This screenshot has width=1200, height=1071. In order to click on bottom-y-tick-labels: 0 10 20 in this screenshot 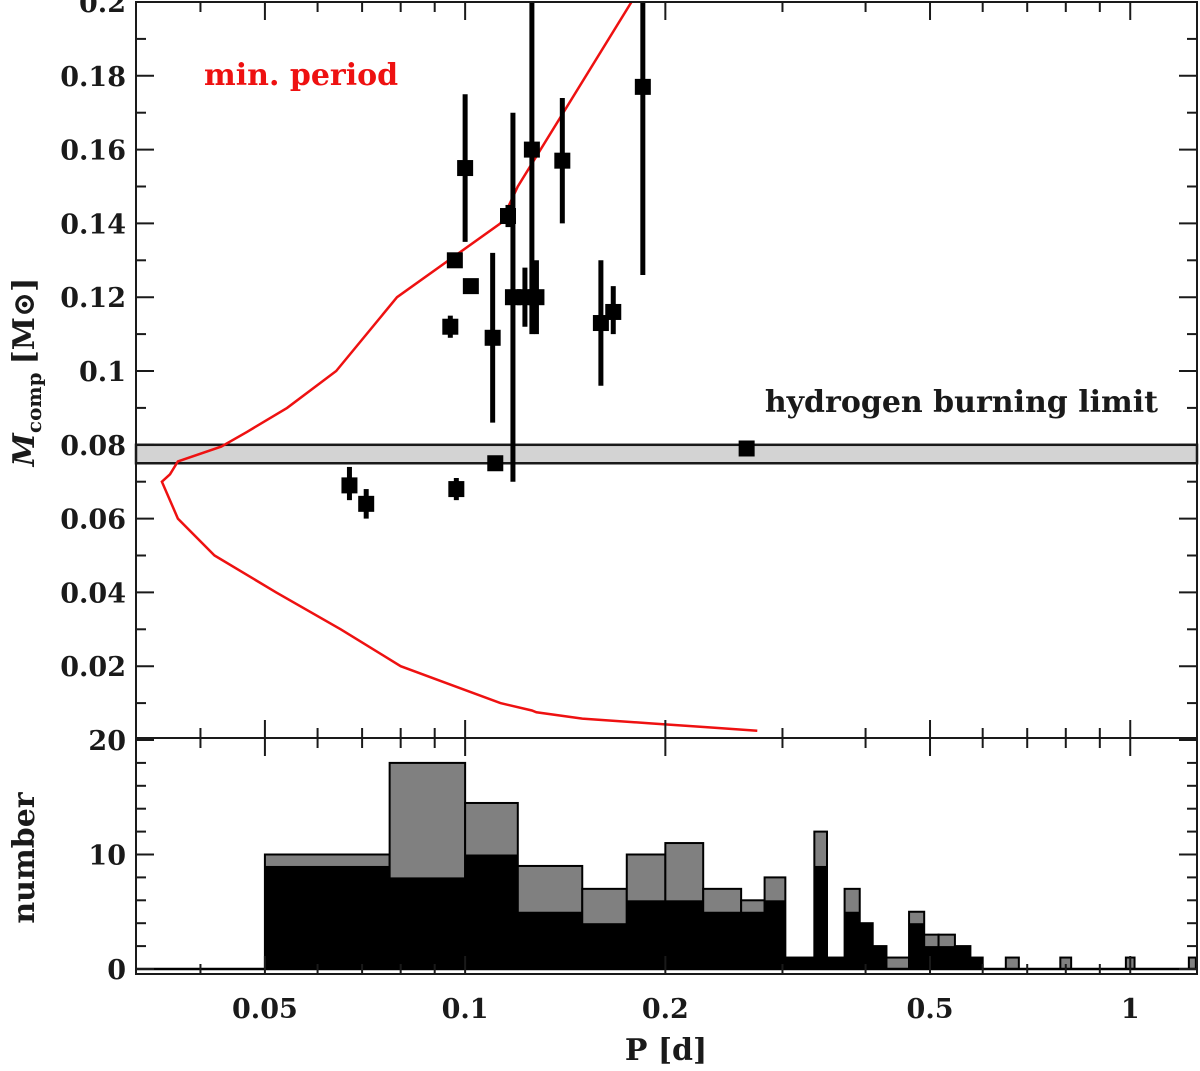, I will do `click(107, 856)`.